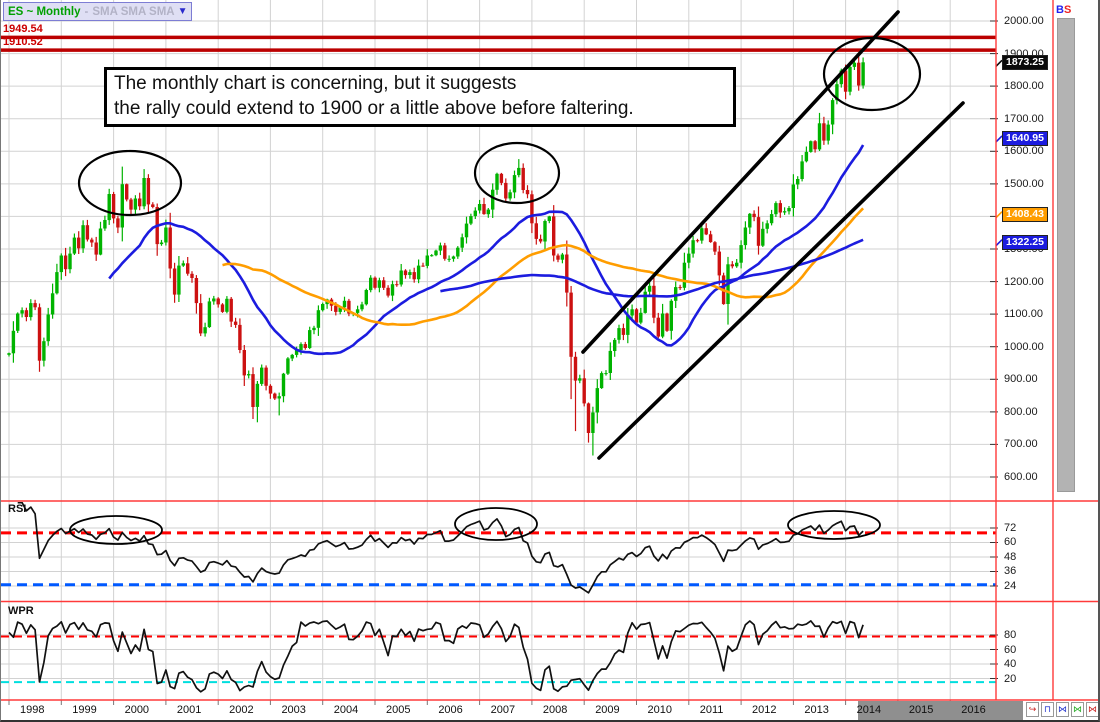 The image size is (1100, 722). I want to click on sell-label: S, so click(1067, 10).